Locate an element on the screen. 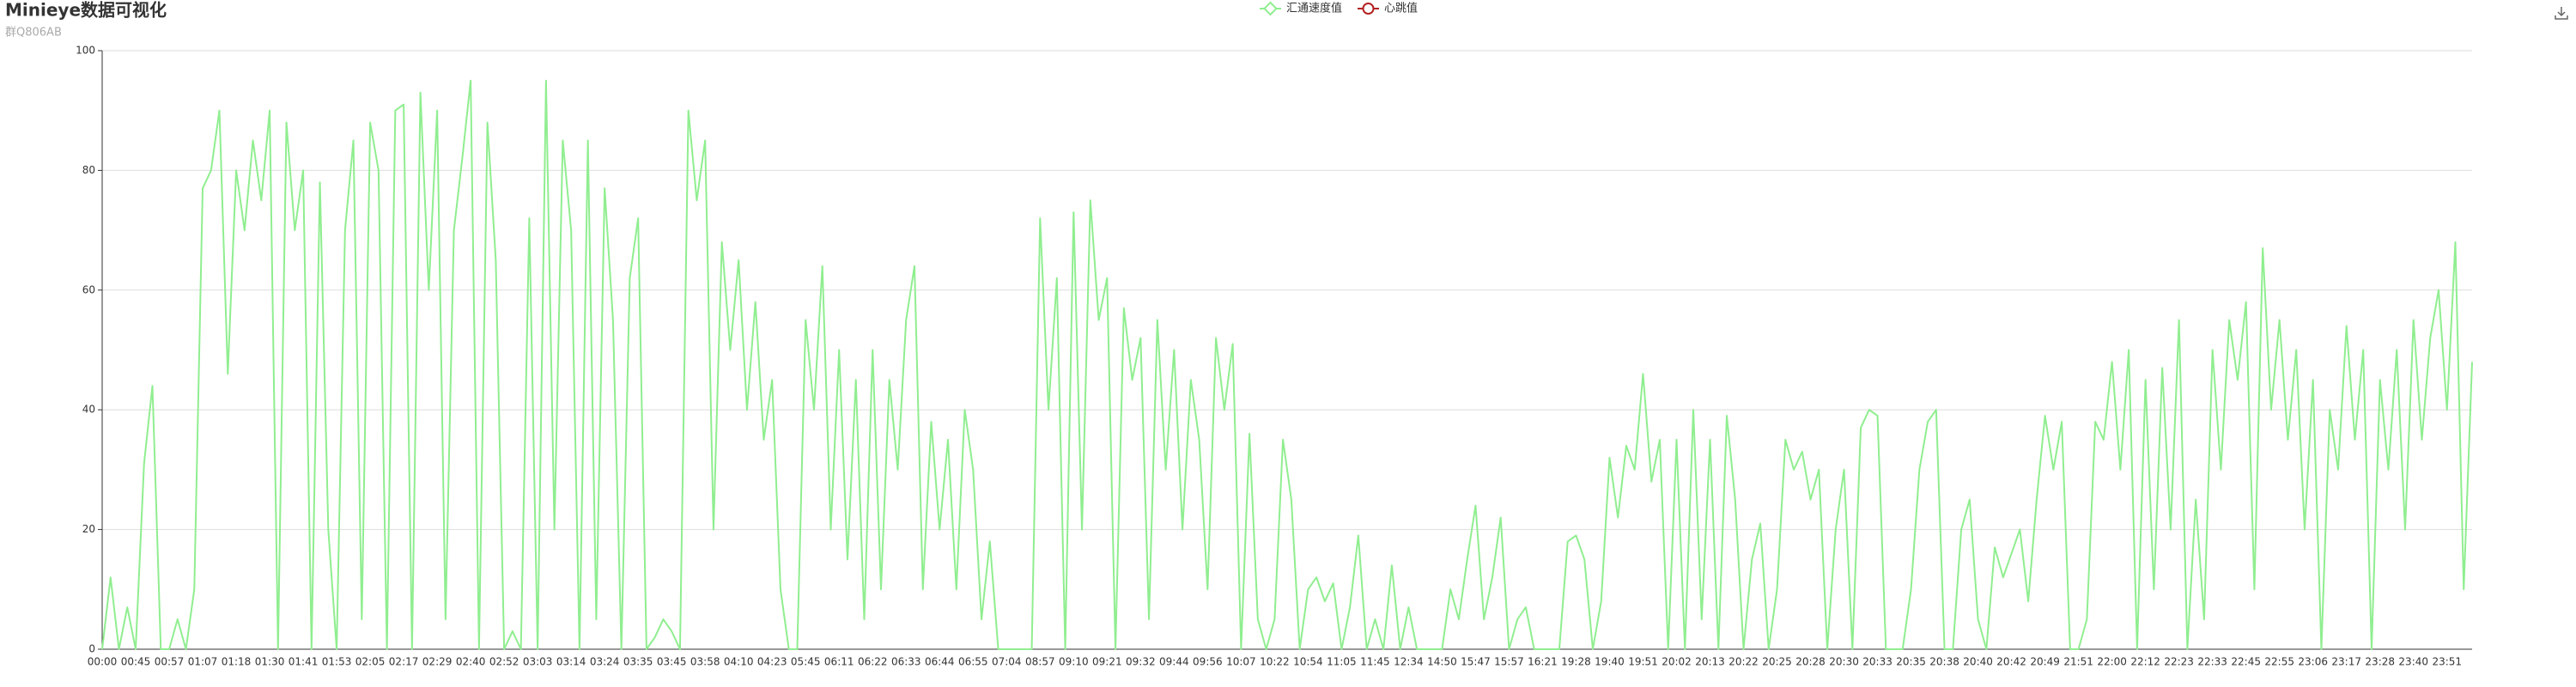  x-tick-label: 03:14 is located at coordinates (571, 662).